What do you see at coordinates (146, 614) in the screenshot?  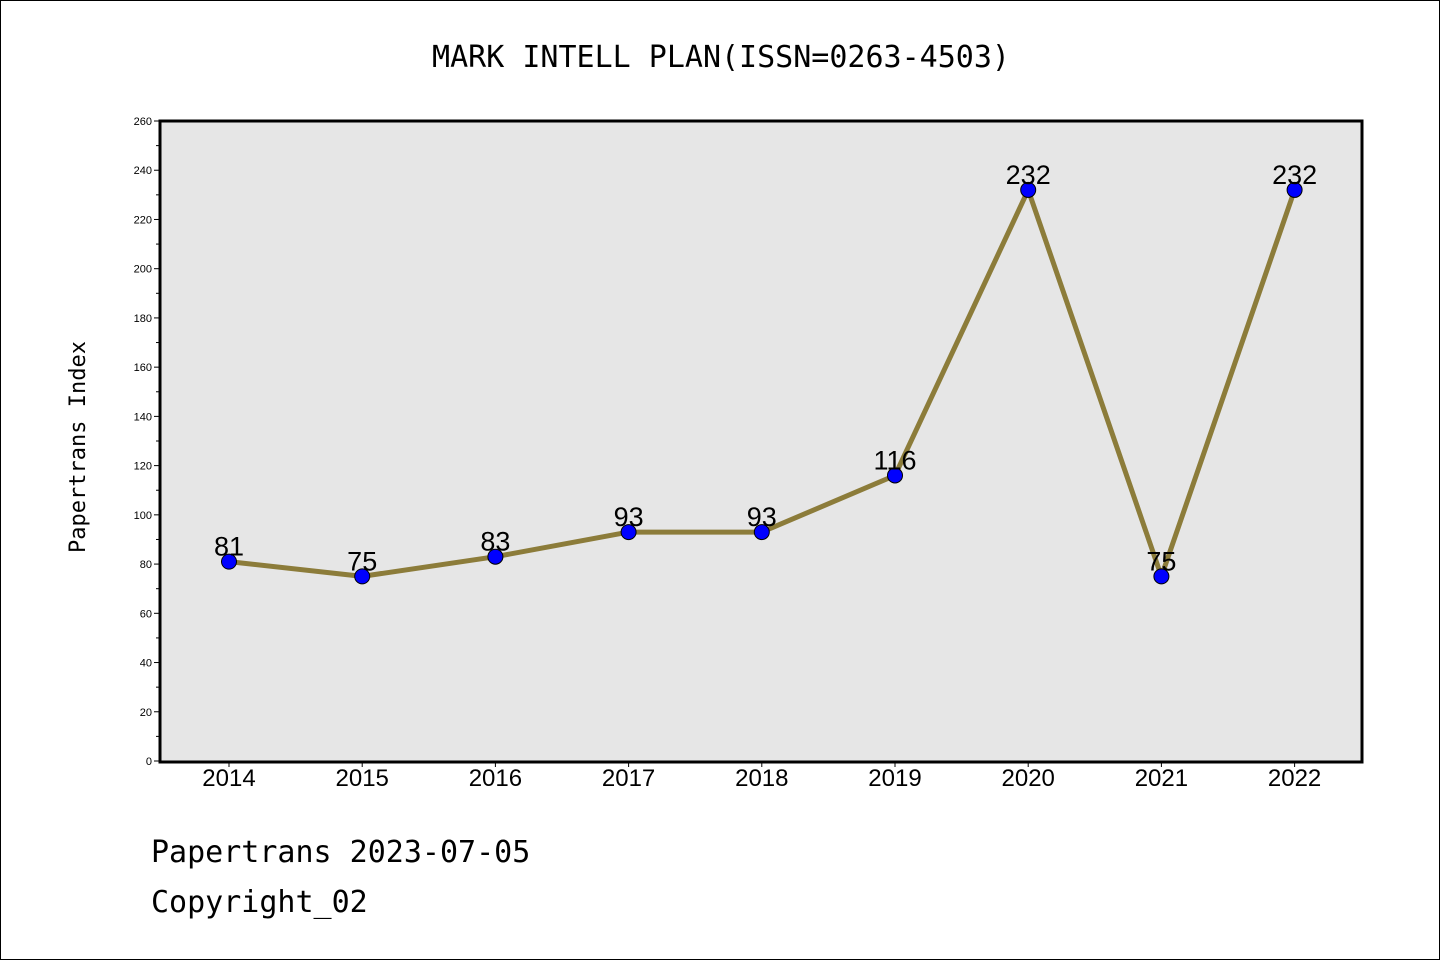 I see `y-tick-label: 60` at bounding box center [146, 614].